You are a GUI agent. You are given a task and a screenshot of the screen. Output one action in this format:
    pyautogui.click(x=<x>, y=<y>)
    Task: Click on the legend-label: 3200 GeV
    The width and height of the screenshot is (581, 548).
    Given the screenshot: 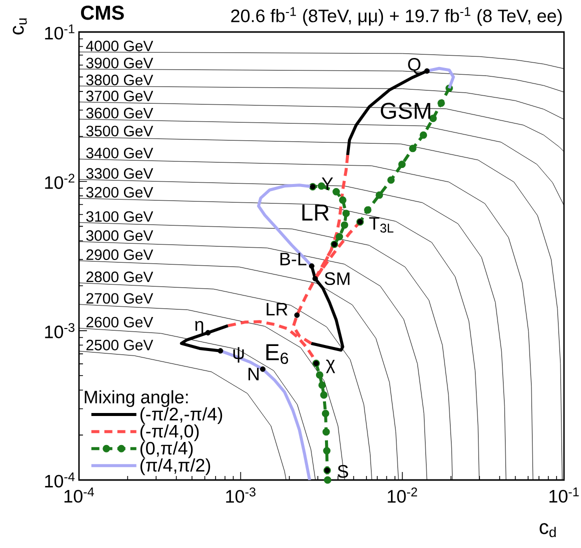 What is the action you would take?
    pyautogui.click(x=120, y=192)
    